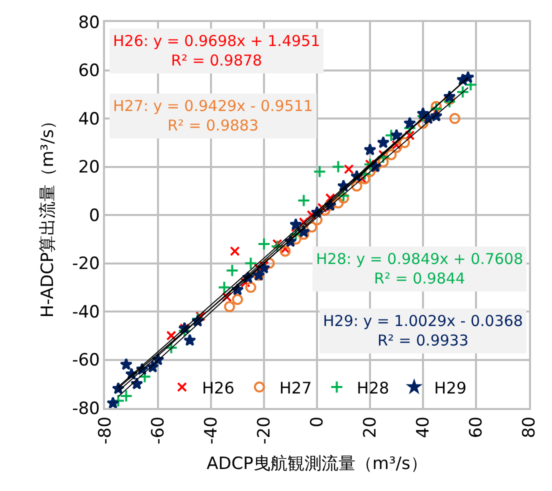  What do you see at coordinates (370, 427) in the screenshot?
I see `x-tick-label: 20` at bounding box center [370, 427].